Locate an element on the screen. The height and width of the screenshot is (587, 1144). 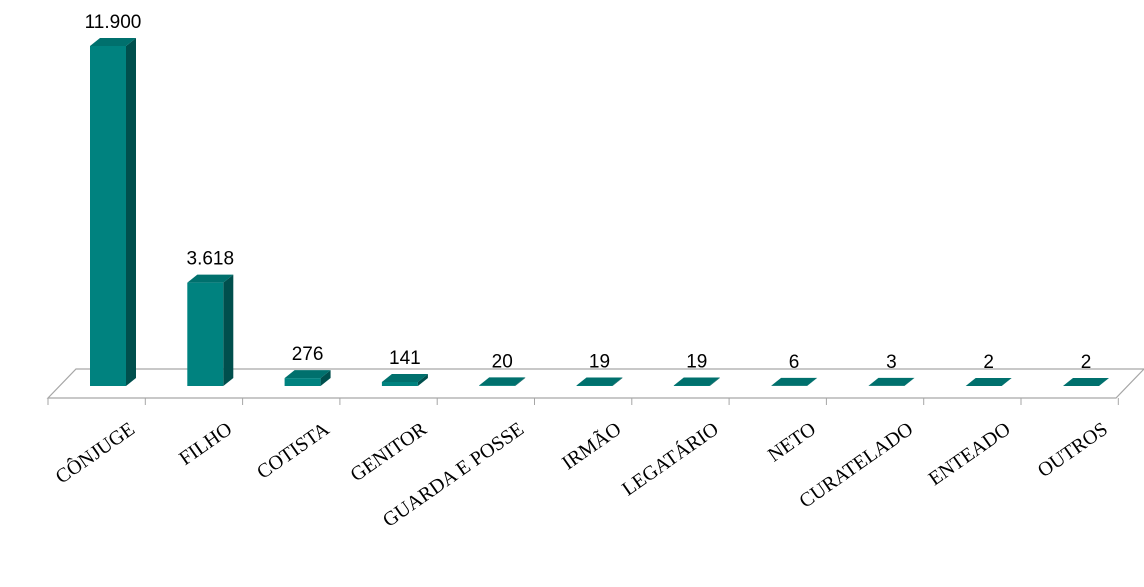
category-label-cotista: COTISTA is located at coordinates (293, 451).